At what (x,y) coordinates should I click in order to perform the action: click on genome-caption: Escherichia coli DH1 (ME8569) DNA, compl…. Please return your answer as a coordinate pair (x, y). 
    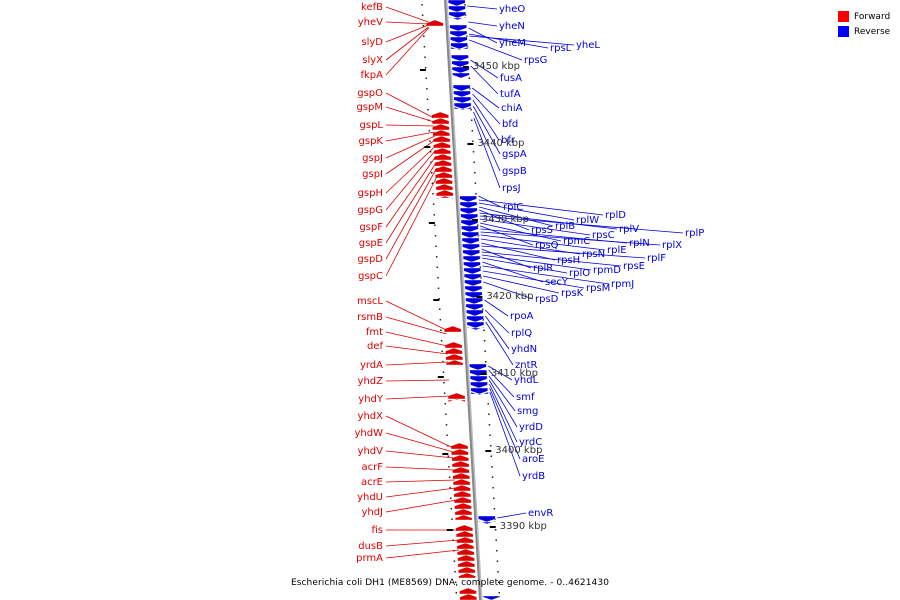
    Looking at the image, I should click on (450, 583).